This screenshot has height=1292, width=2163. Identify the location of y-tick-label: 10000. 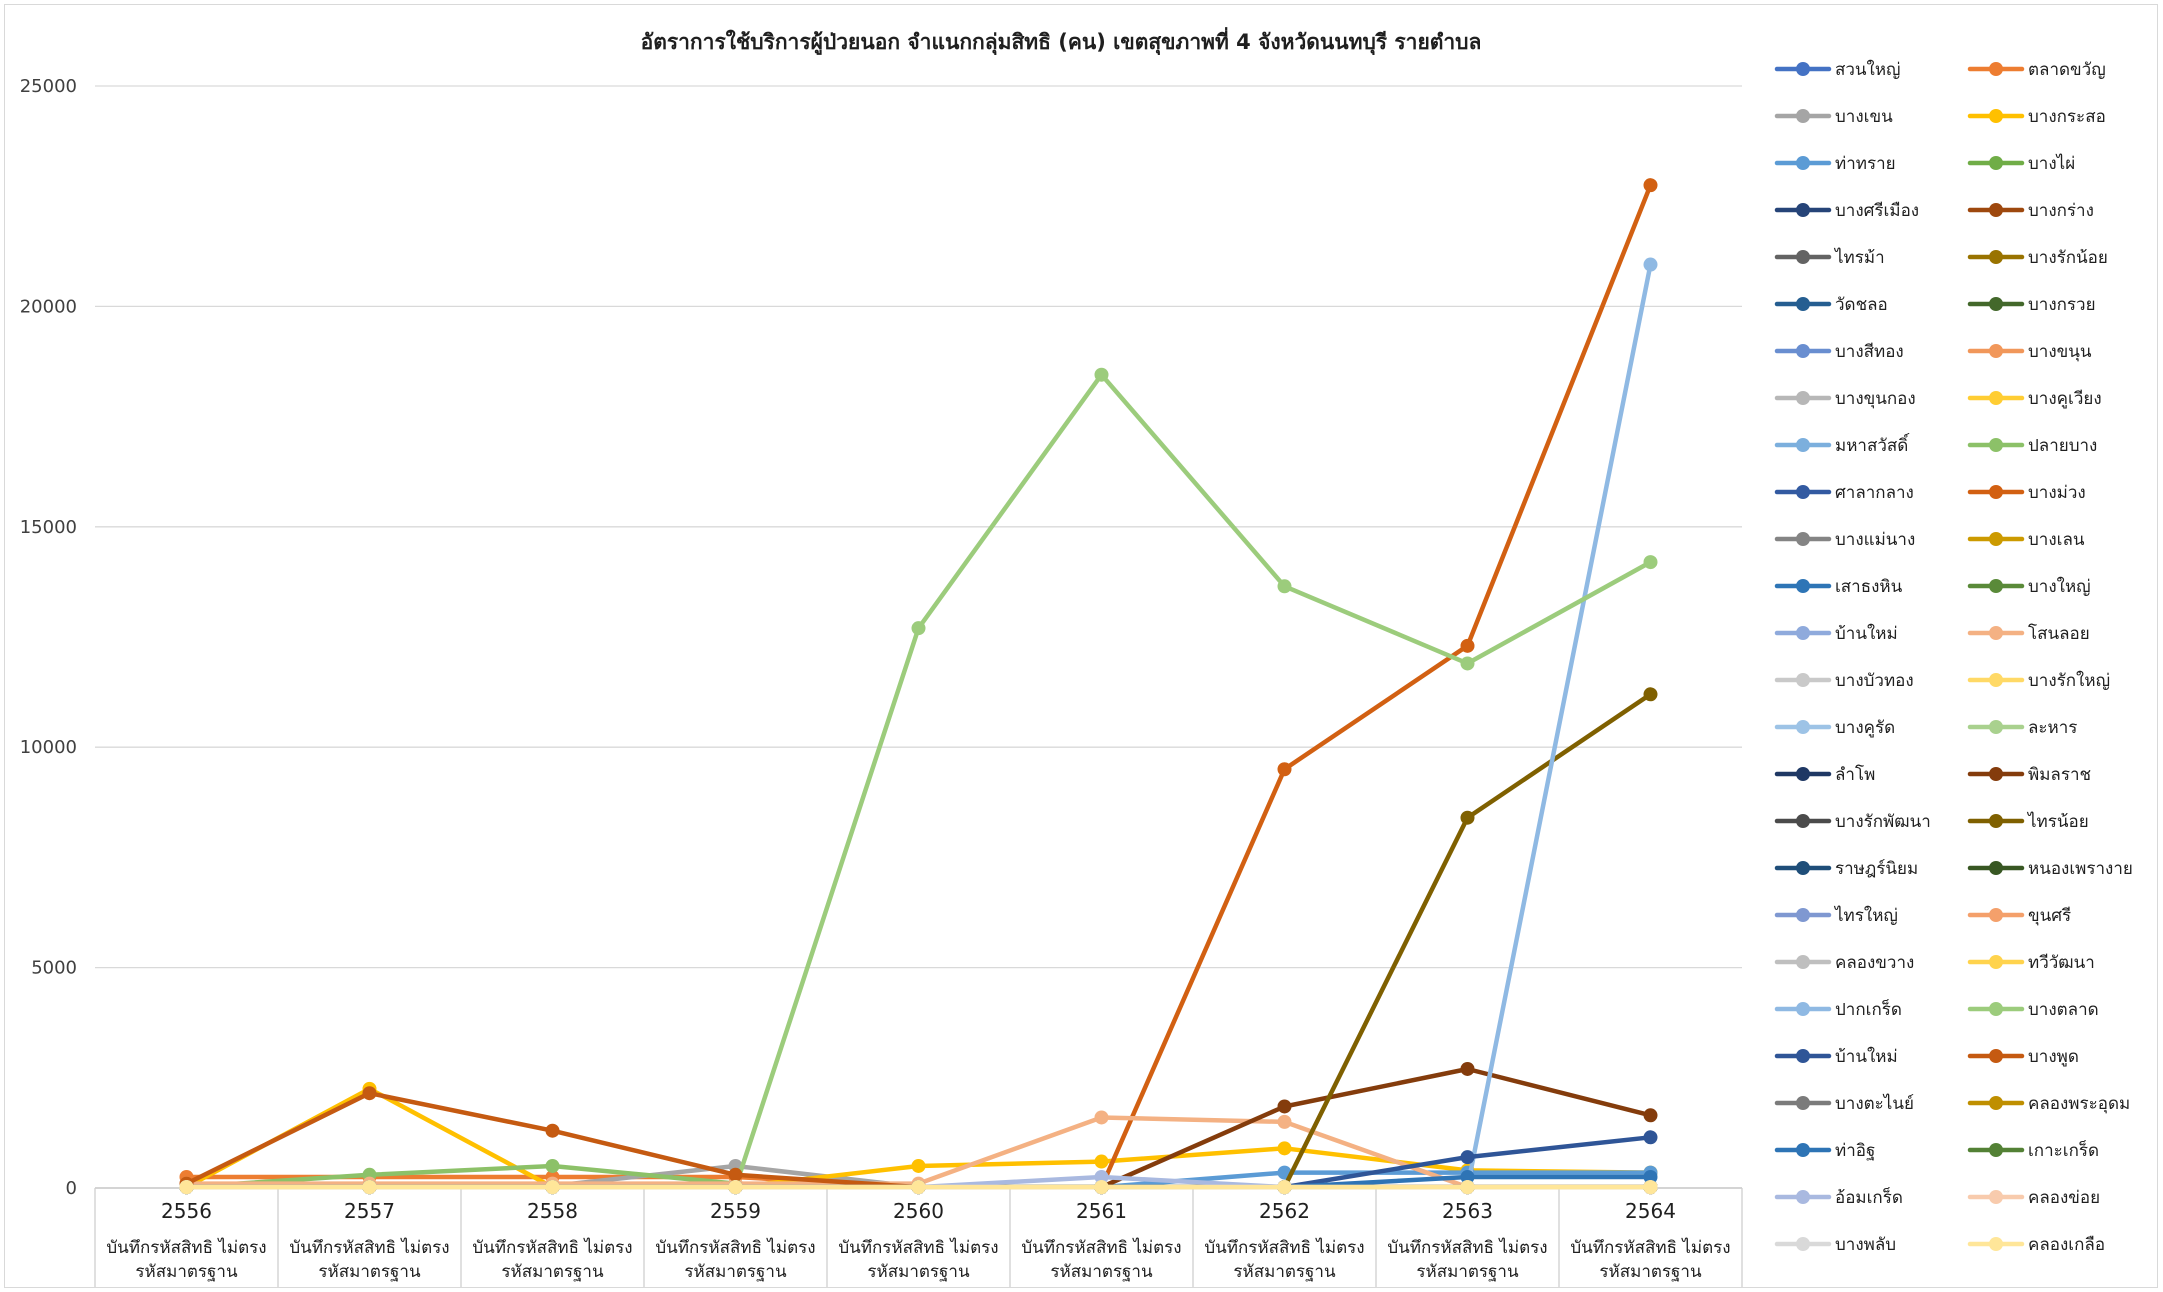
(48, 747).